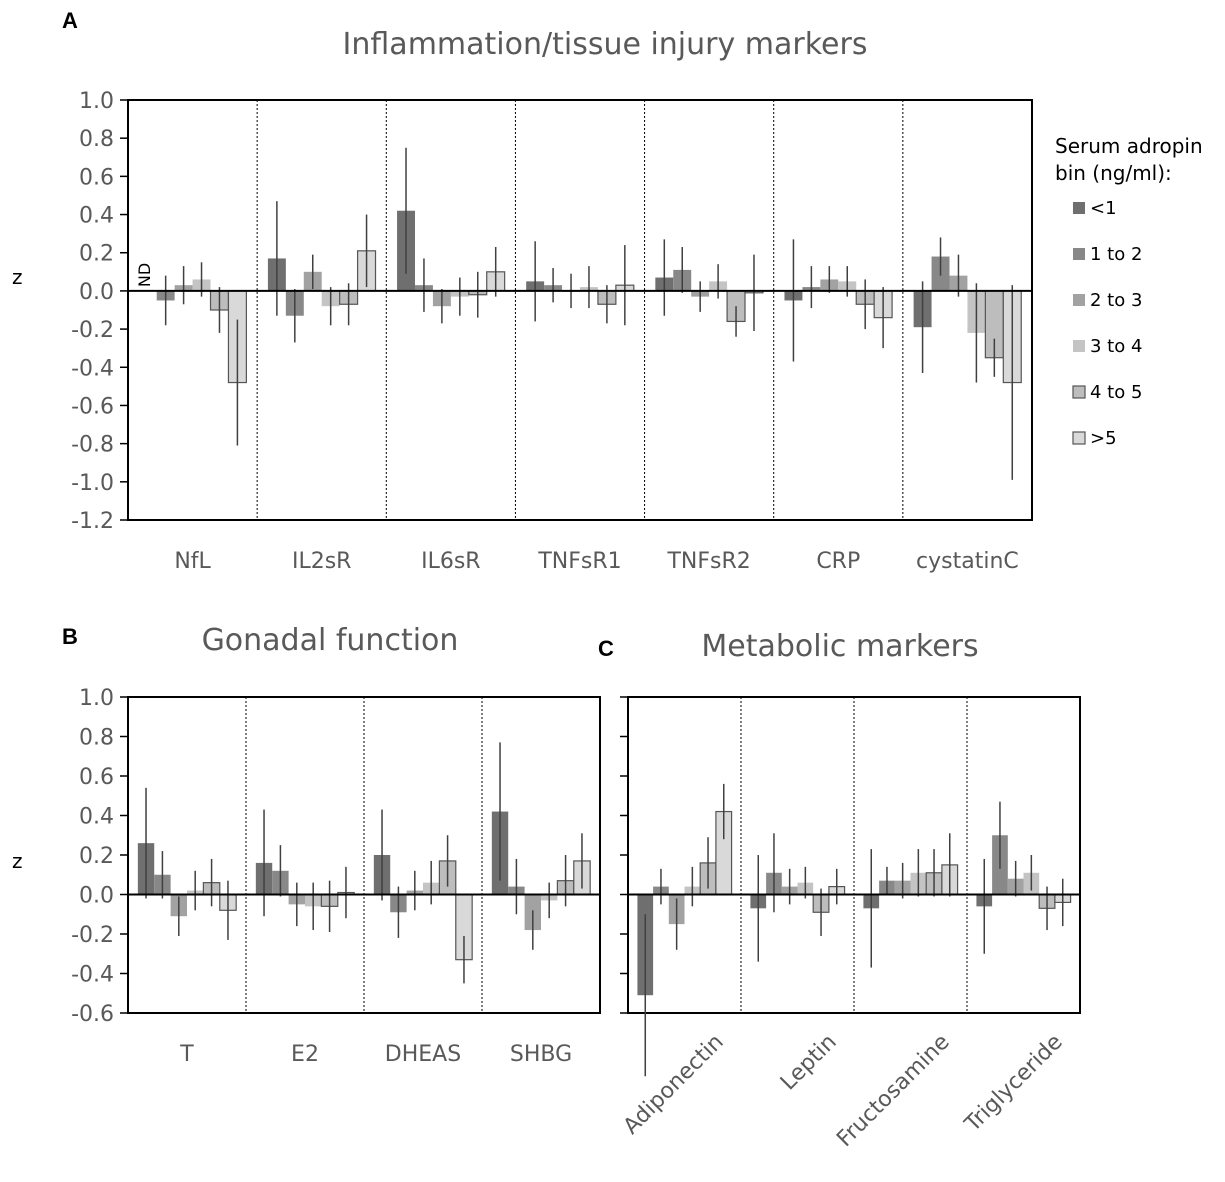  Describe the element at coordinates (96, 817) in the screenshot. I see `panel-b-y-tick-label: 0.4` at that location.